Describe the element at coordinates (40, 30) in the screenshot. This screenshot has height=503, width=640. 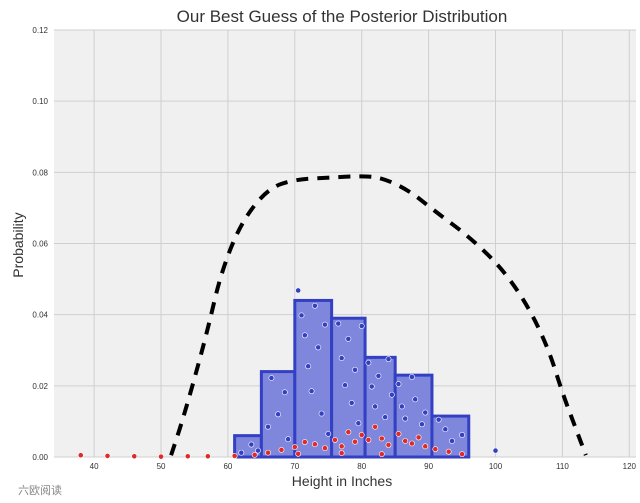
I see `y-tick-label: 0.12` at that location.